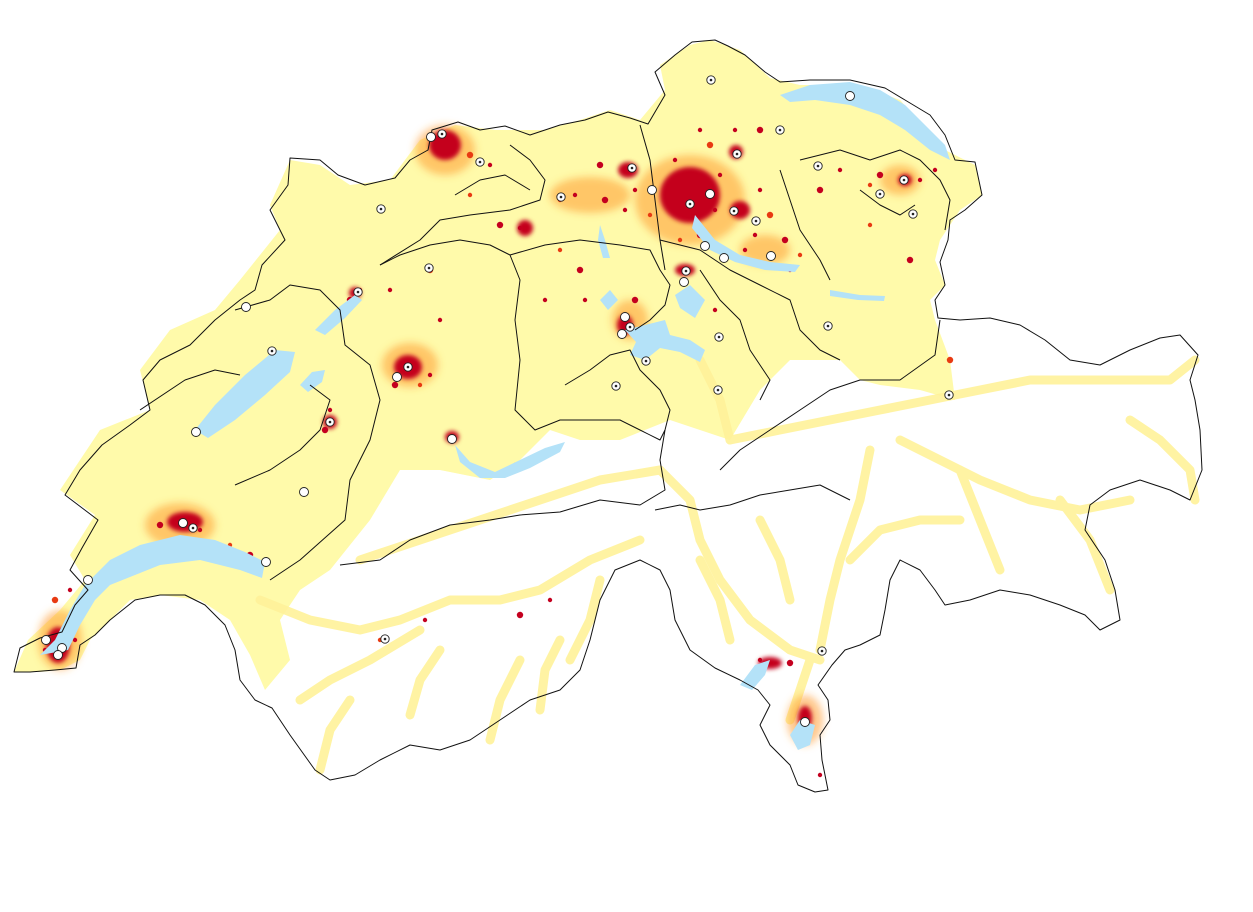 The width and height of the screenshot is (1253, 912). What do you see at coordinates (312, 381) in the screenshot?
I see `lake-murten` at bounding box center [312, 381].